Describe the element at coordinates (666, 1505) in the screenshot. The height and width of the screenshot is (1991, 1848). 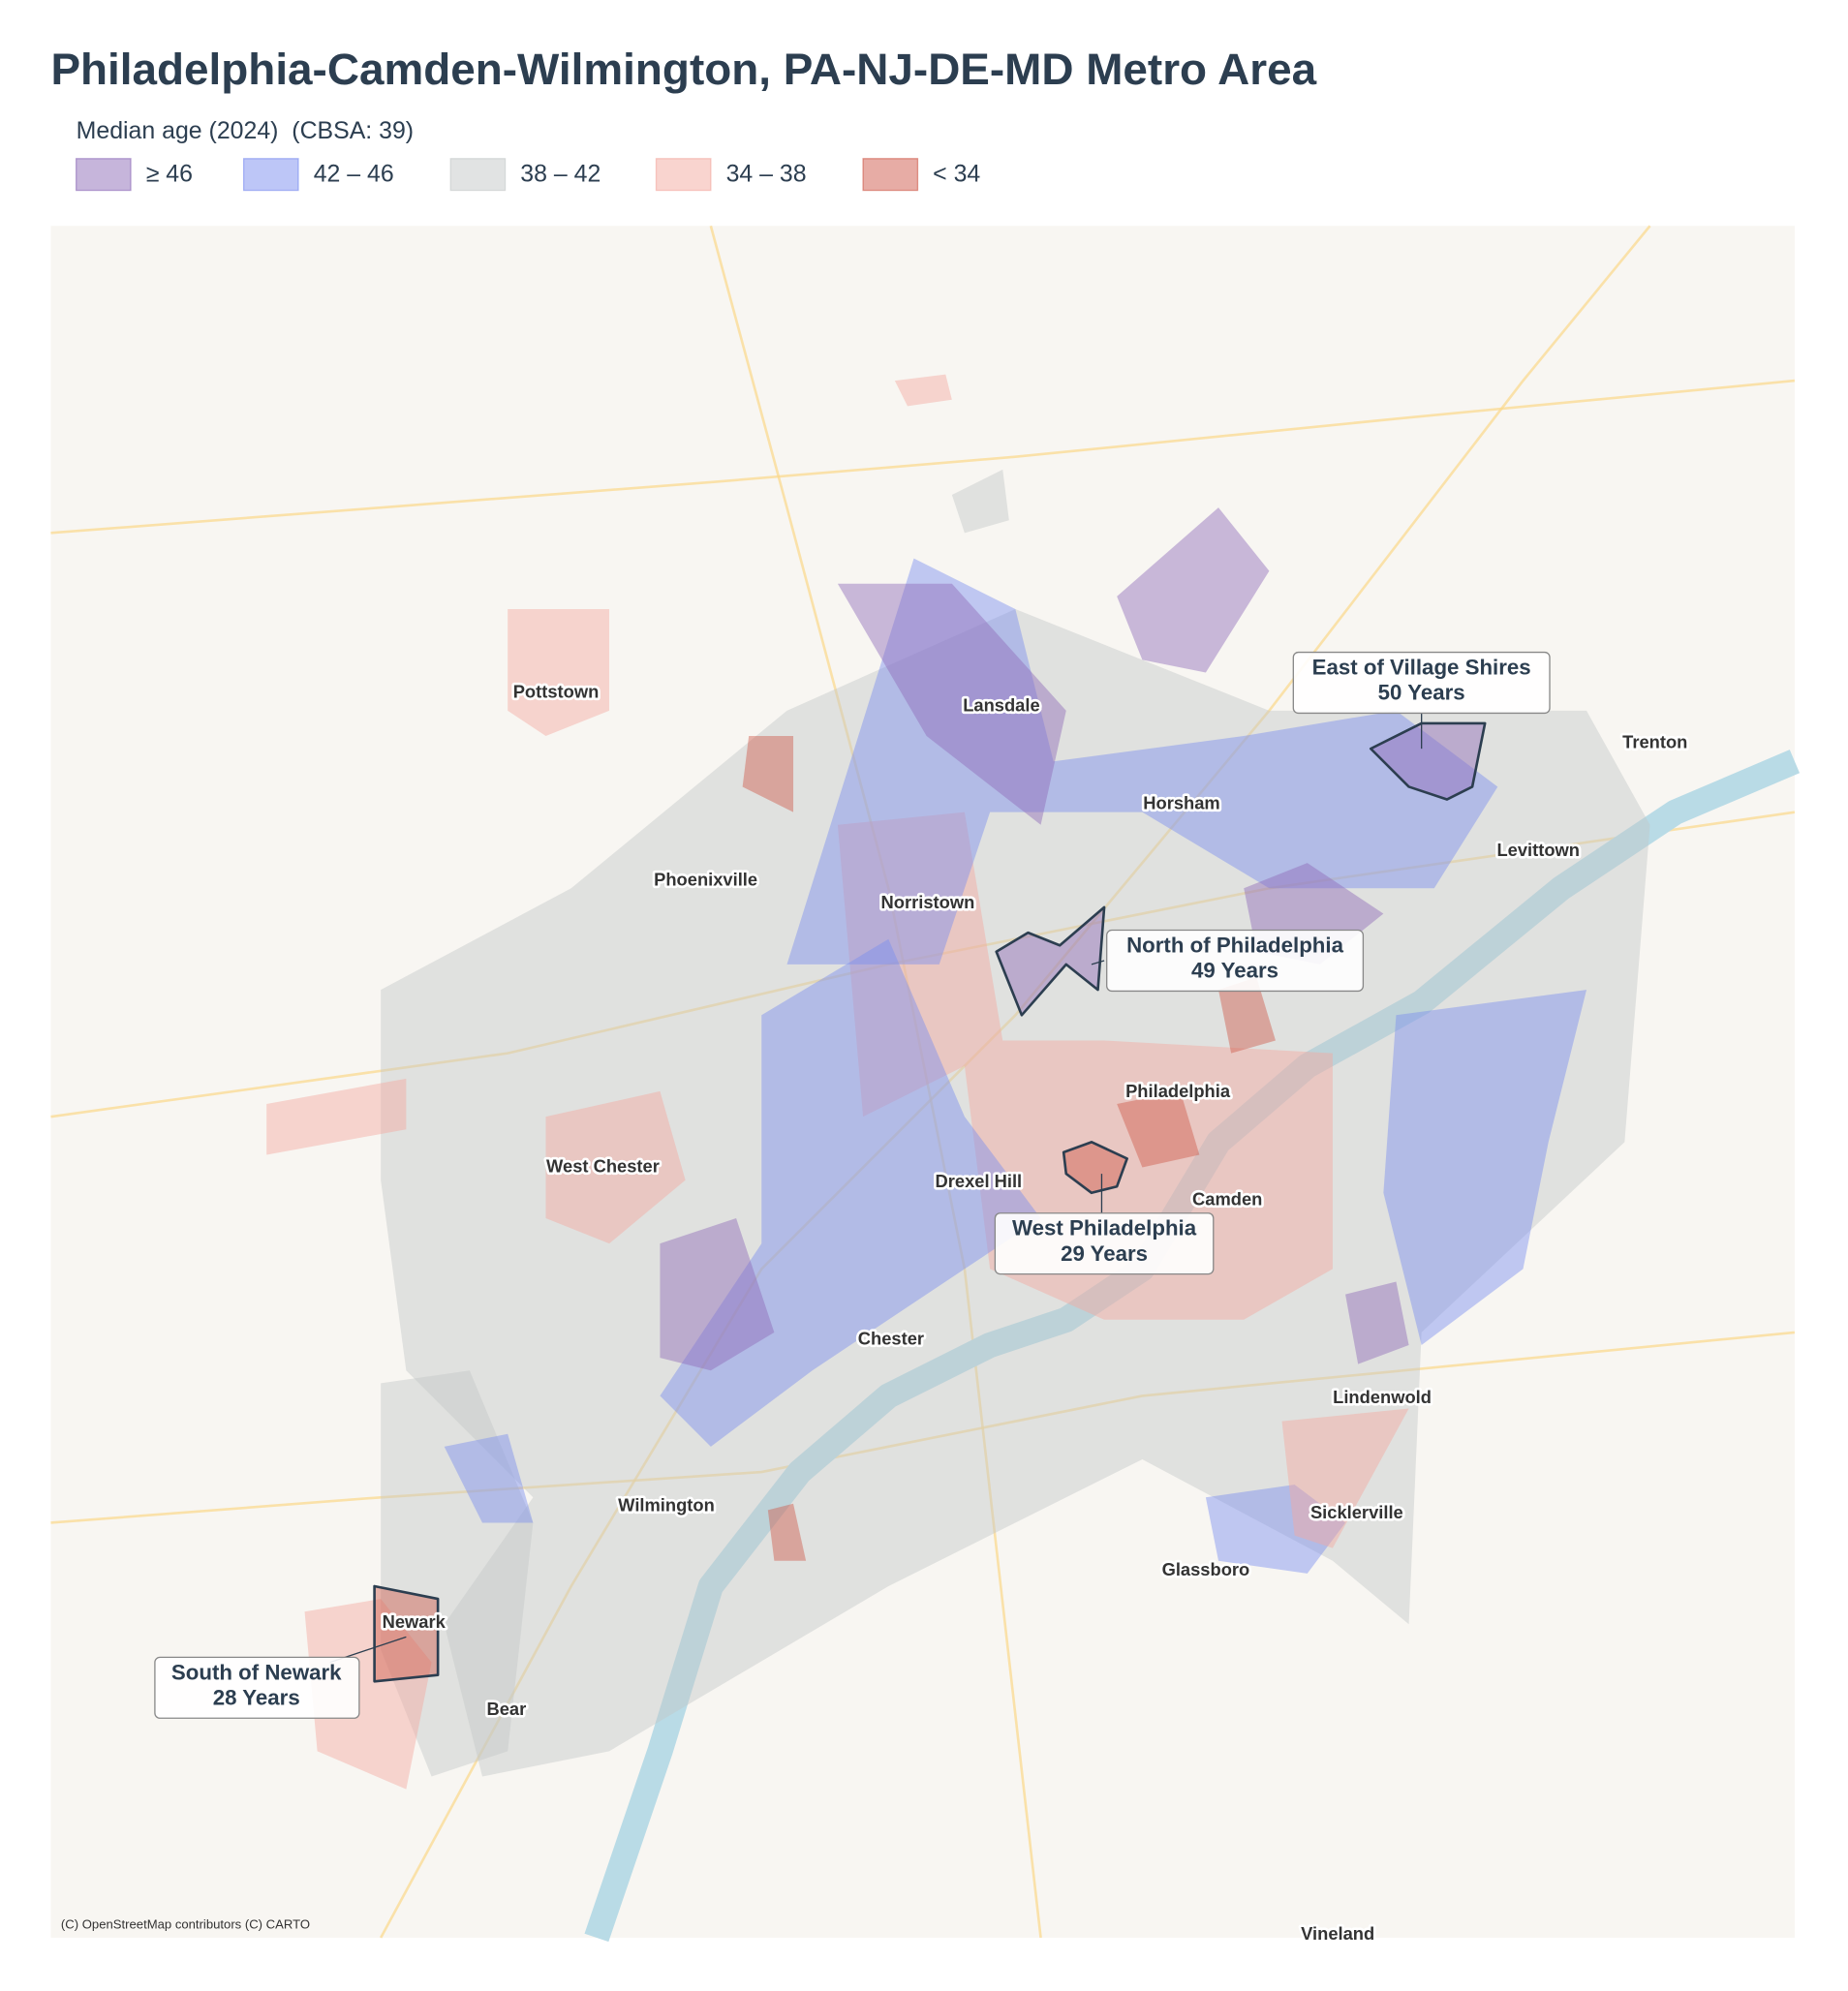
I see `place-label: Wilmington` at that location.